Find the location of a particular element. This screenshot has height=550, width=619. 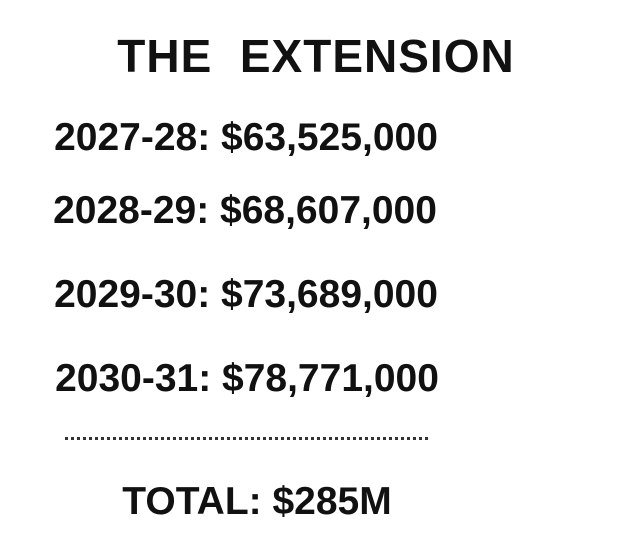

season-row: 2027-28: $63,525,000 is located at coordinates (246, 137).